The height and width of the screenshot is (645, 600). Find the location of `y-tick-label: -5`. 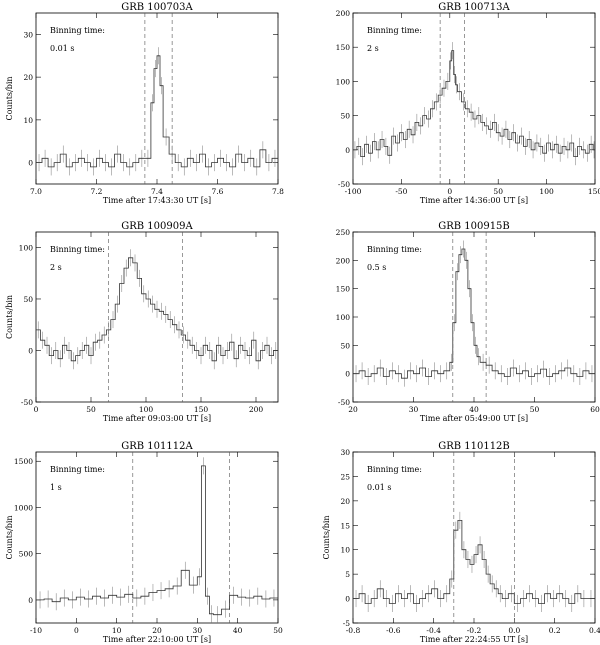

y-tick-label: -5 is located at coordinates (347, 623).